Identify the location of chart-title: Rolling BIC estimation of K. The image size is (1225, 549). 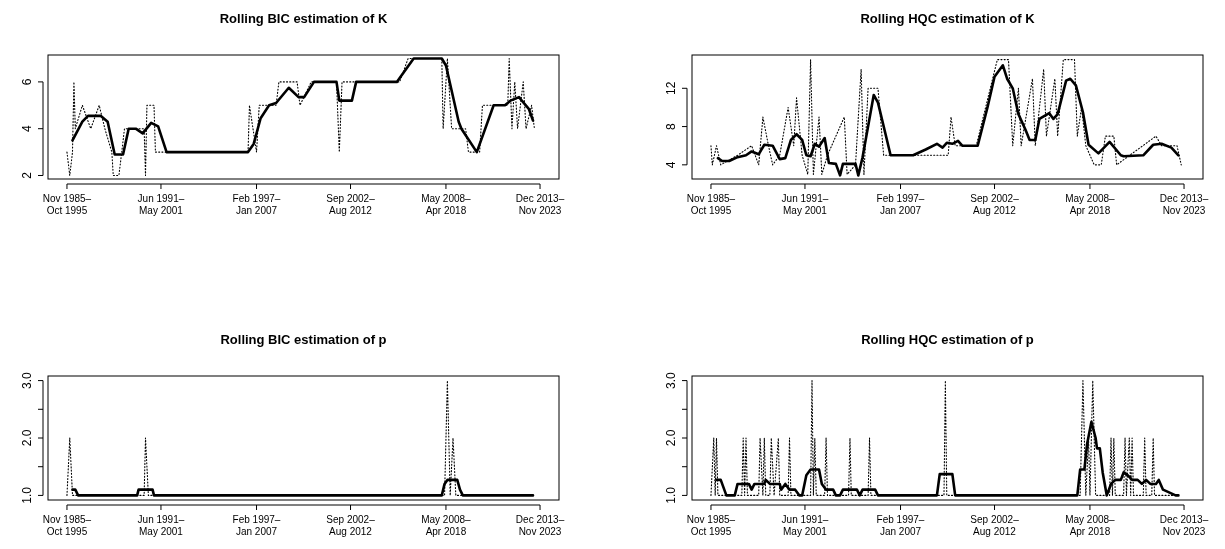
(303, 18).